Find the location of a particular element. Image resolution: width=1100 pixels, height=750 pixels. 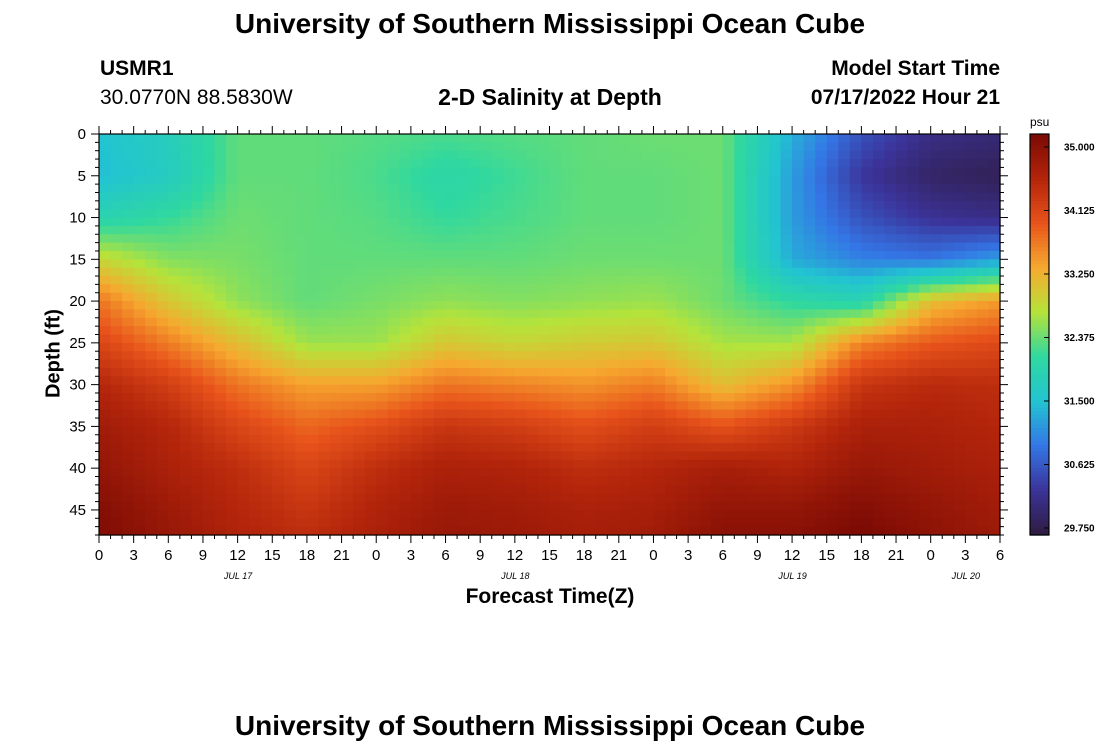

y-tick-label: 10 is located at coordinates (77, 218).